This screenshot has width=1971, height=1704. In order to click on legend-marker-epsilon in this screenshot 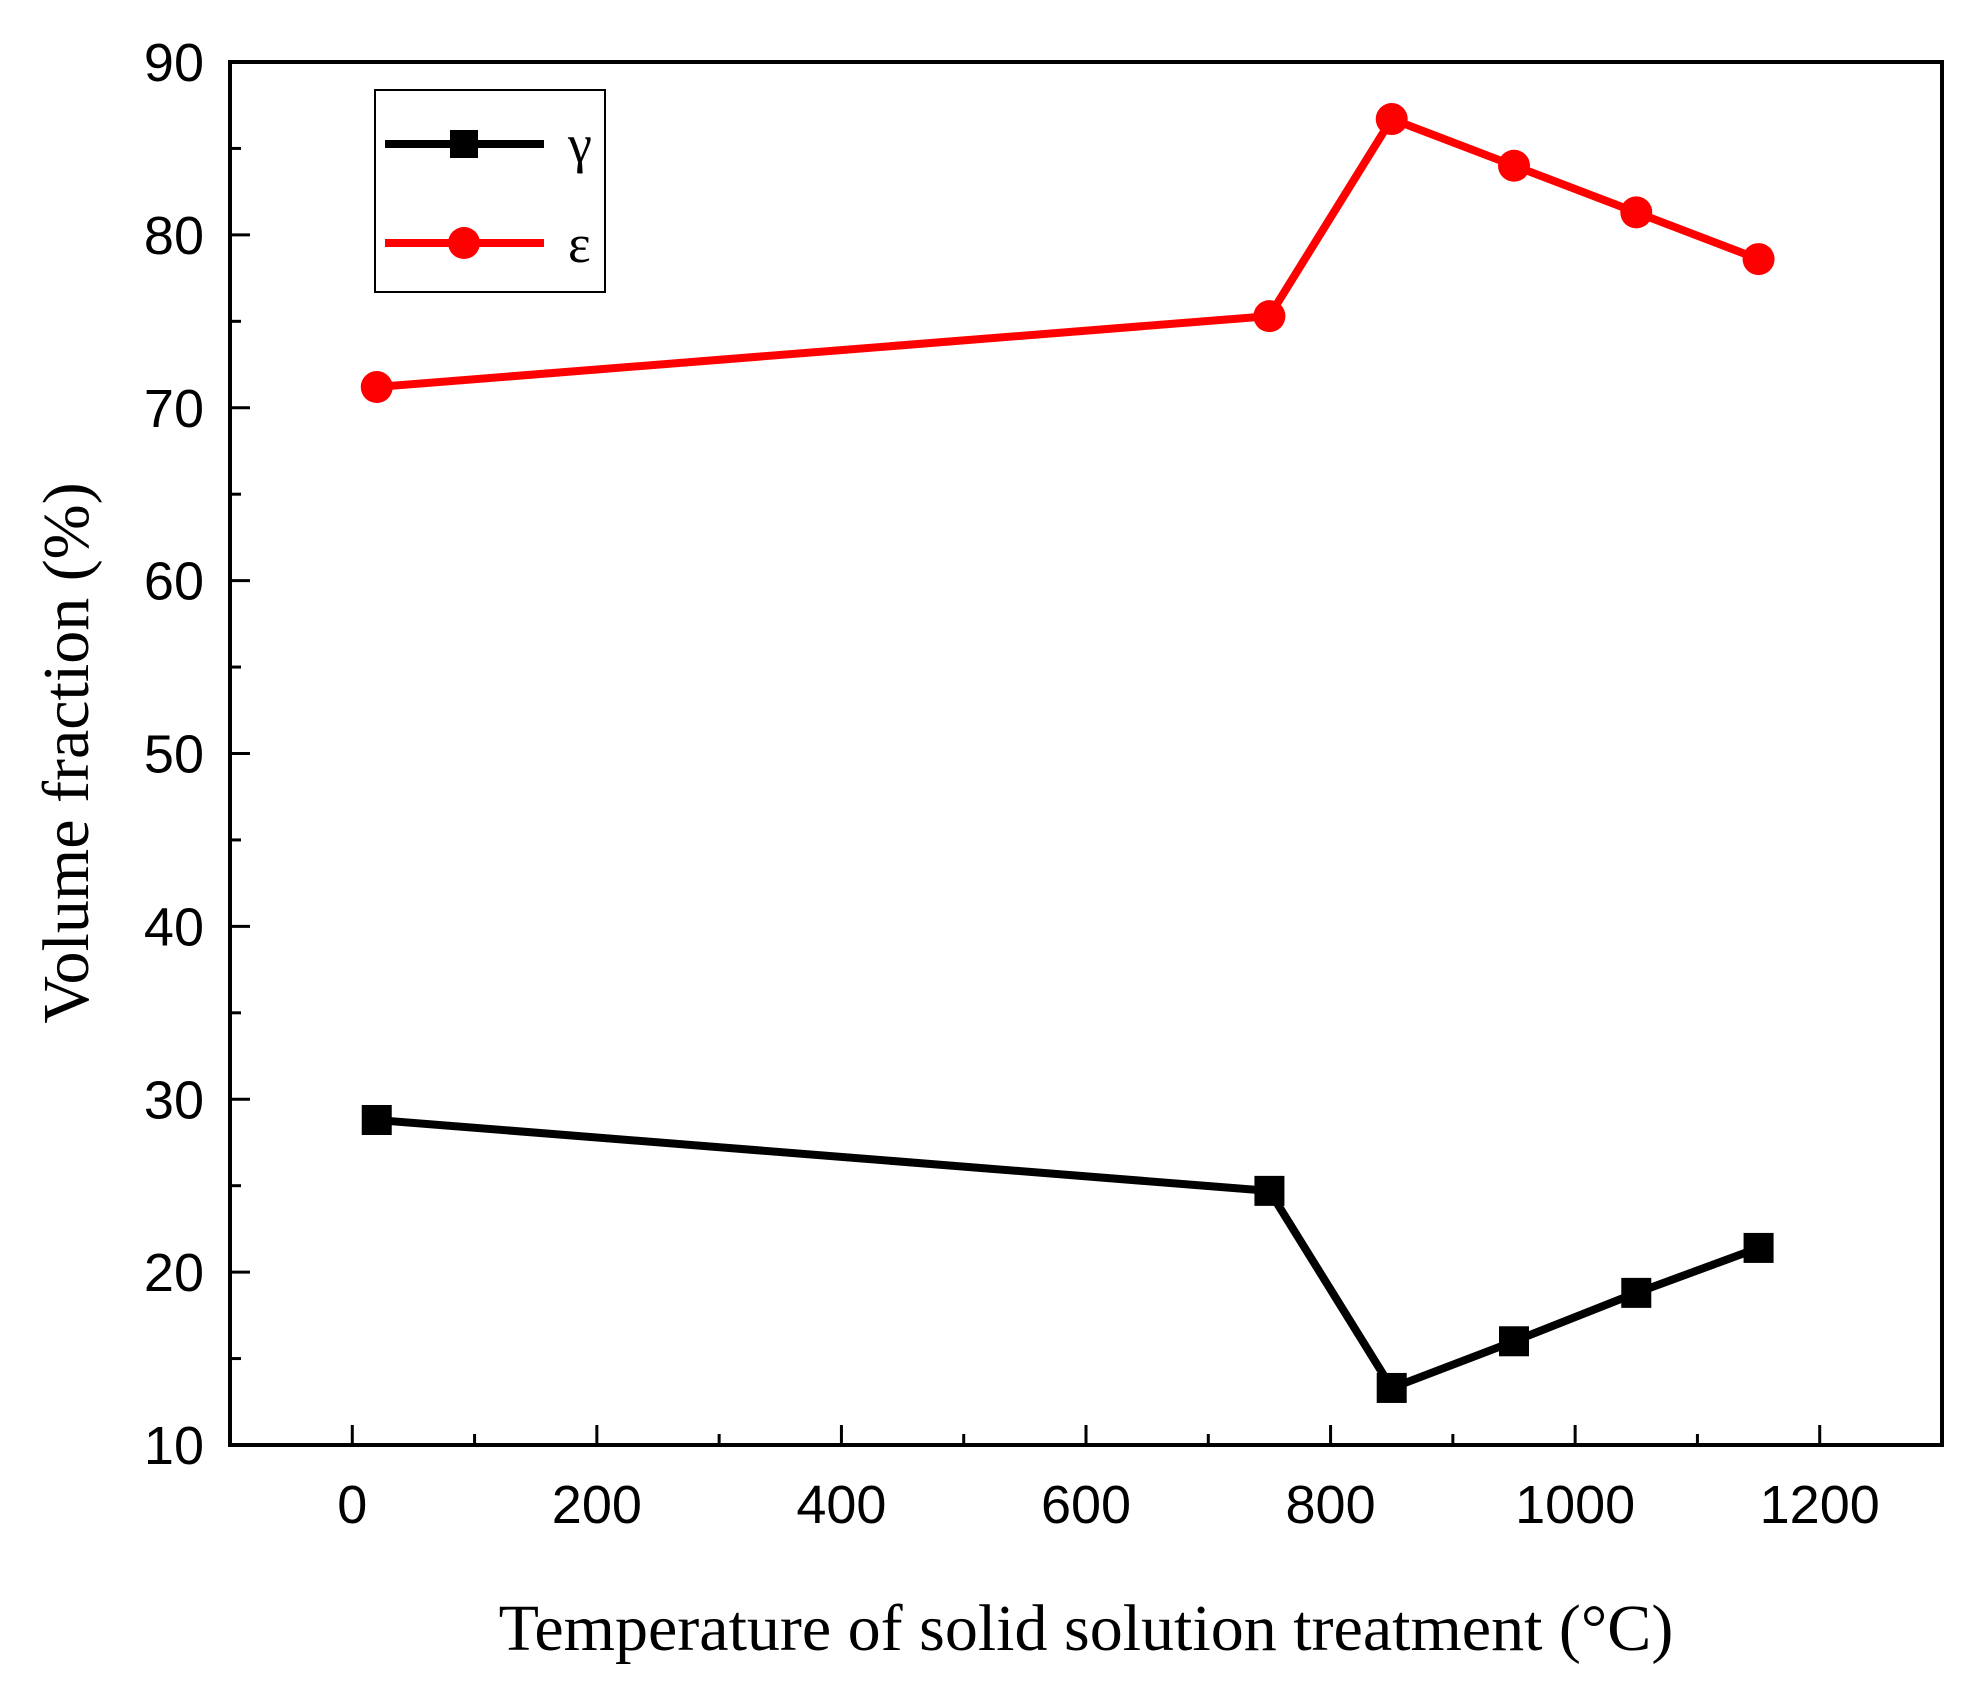, I will do `click(464, 243)`.